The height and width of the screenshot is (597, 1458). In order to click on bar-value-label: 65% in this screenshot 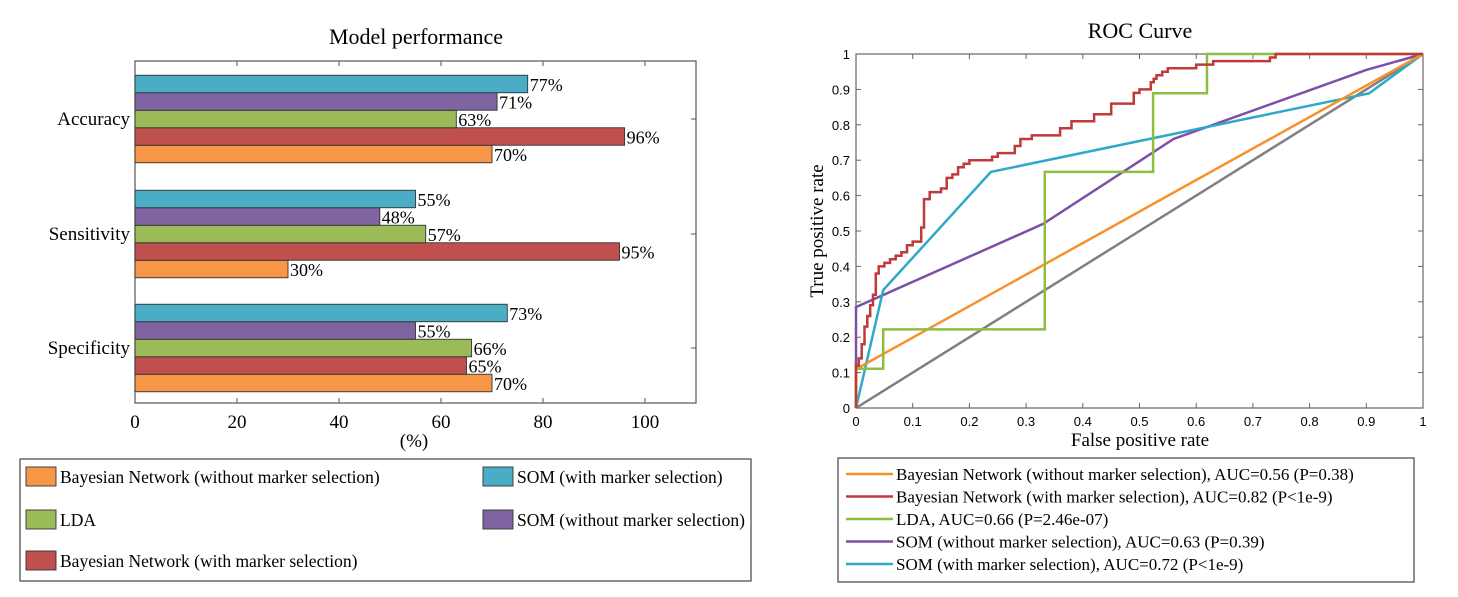, I will do `click(485, 366)`.